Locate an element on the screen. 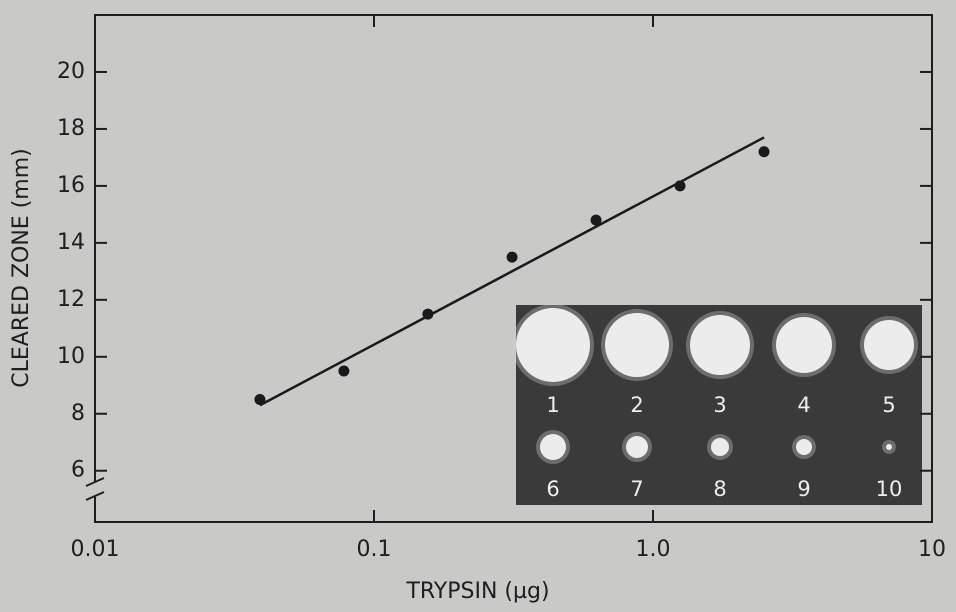 The width and height of the screenshot is (956, 612). x-tick-label: 10 is located at coordinates (932, 549).